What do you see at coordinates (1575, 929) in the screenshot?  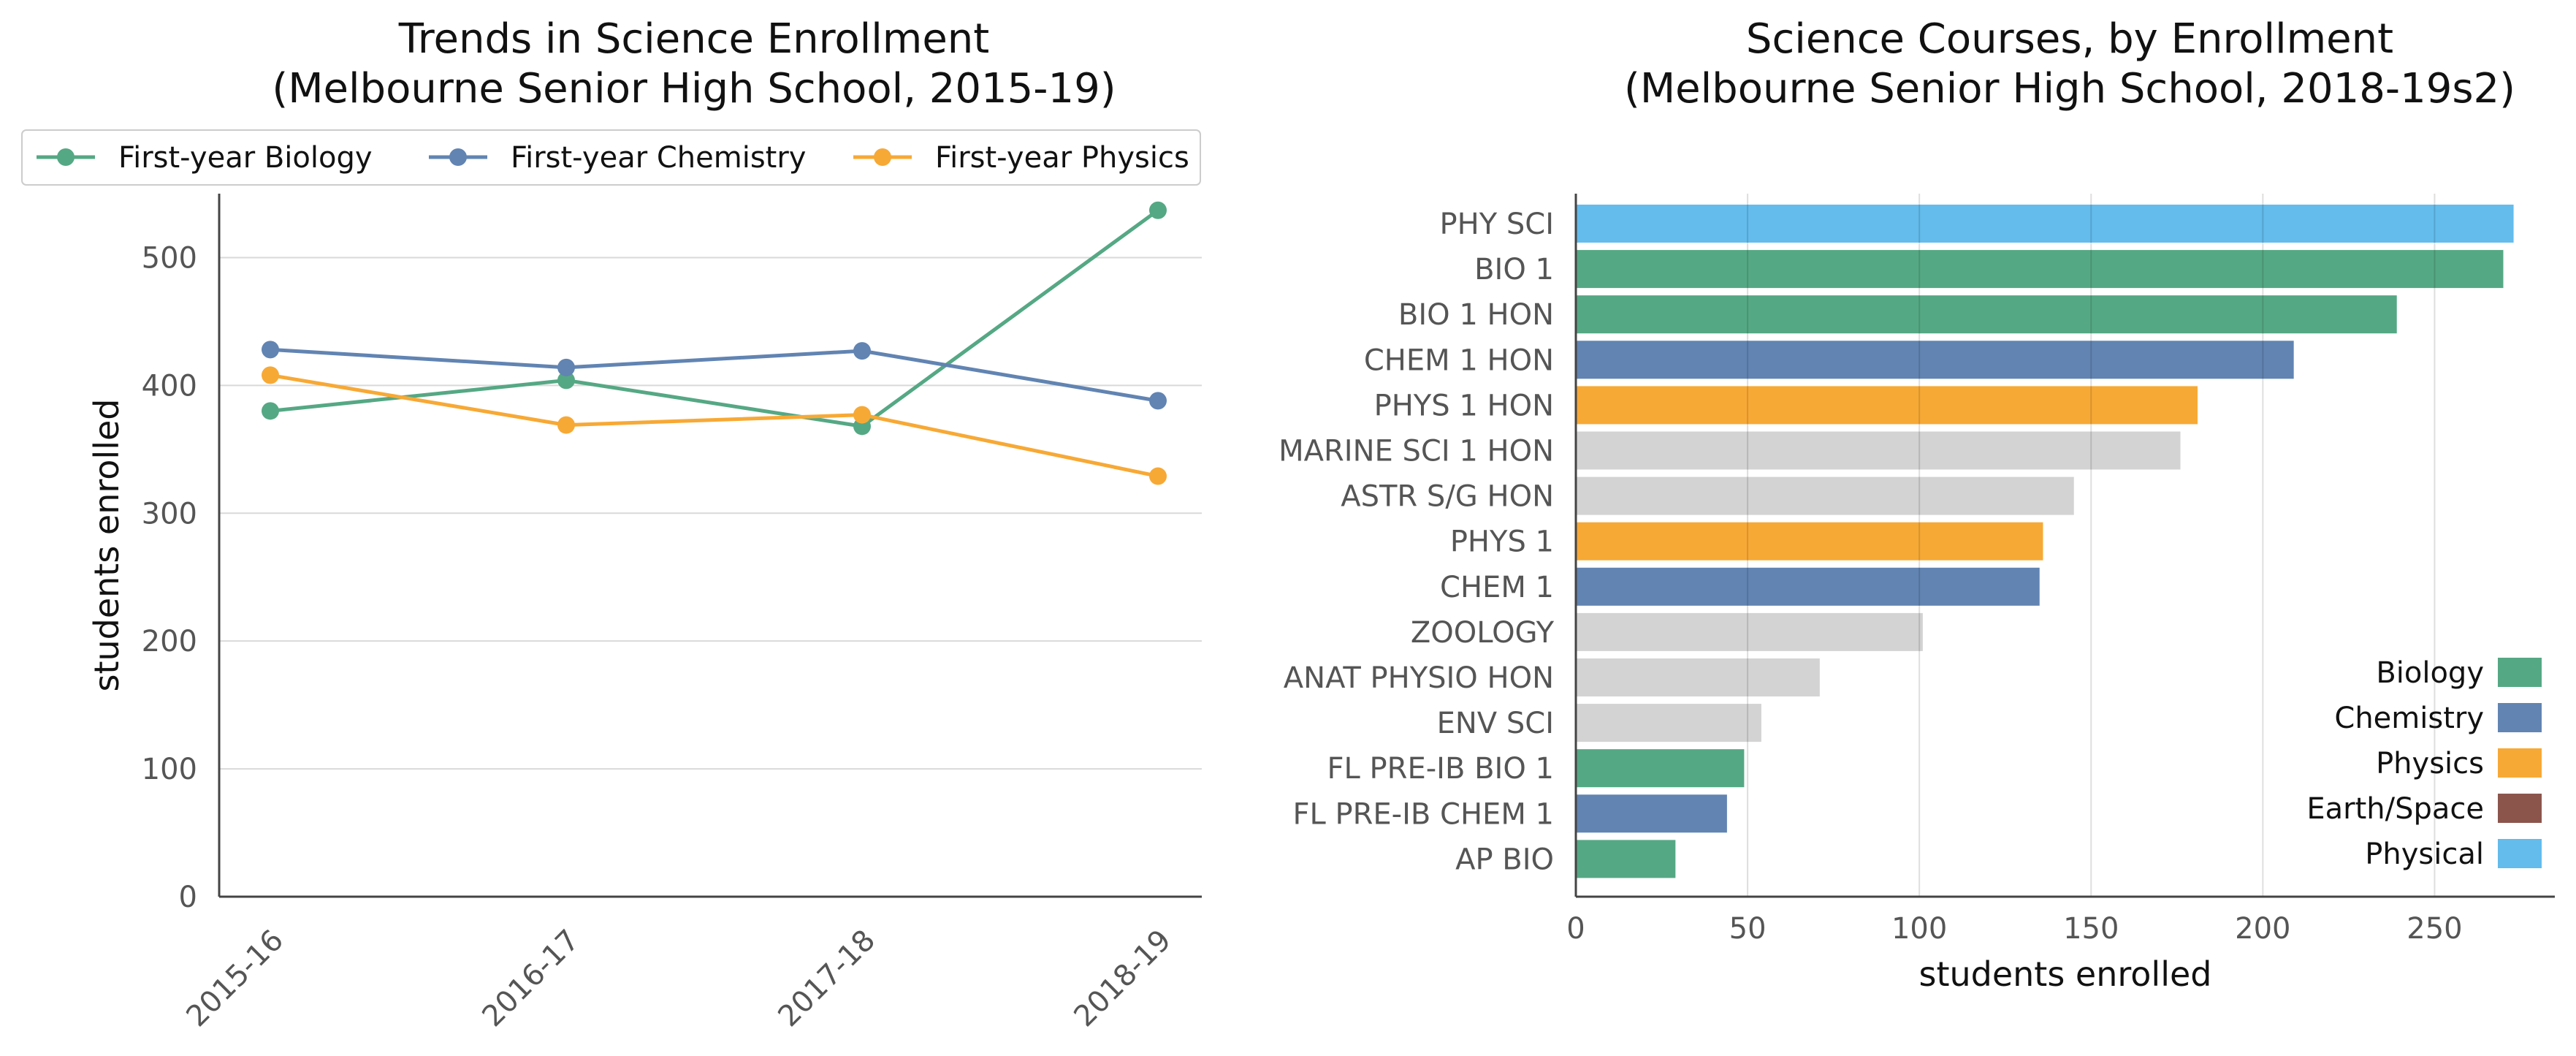 I see `x-tick-label: 0` at bounding box center [1575, 929].